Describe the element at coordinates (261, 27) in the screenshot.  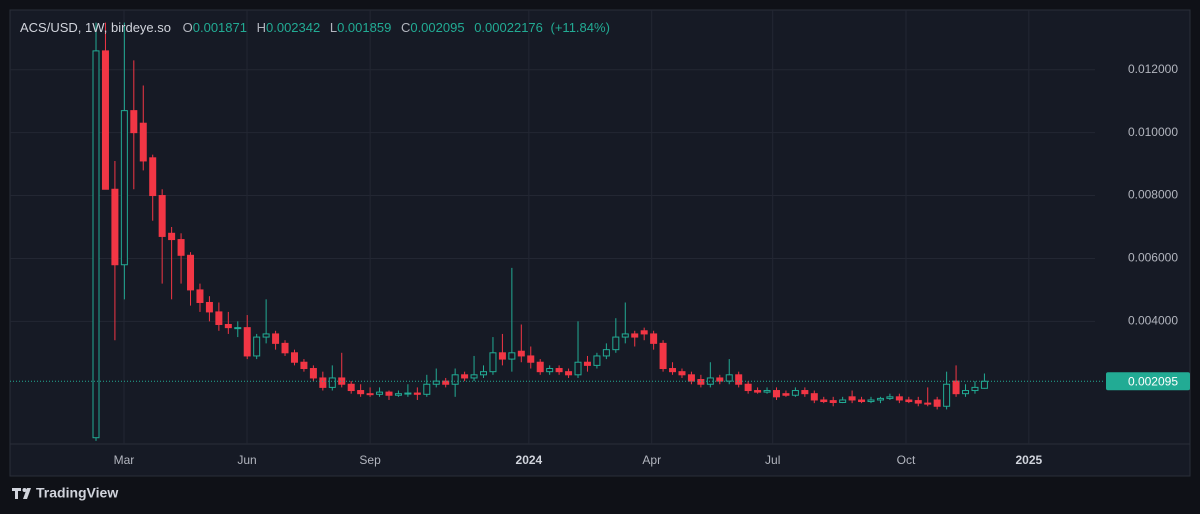
I see `high-label: H` at that location.